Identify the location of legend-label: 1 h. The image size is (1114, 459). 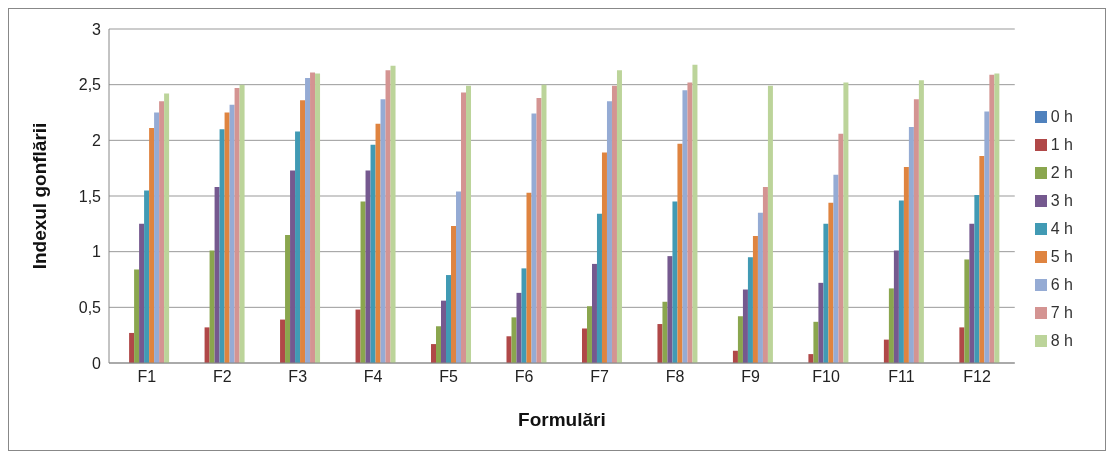
(1061, 144).